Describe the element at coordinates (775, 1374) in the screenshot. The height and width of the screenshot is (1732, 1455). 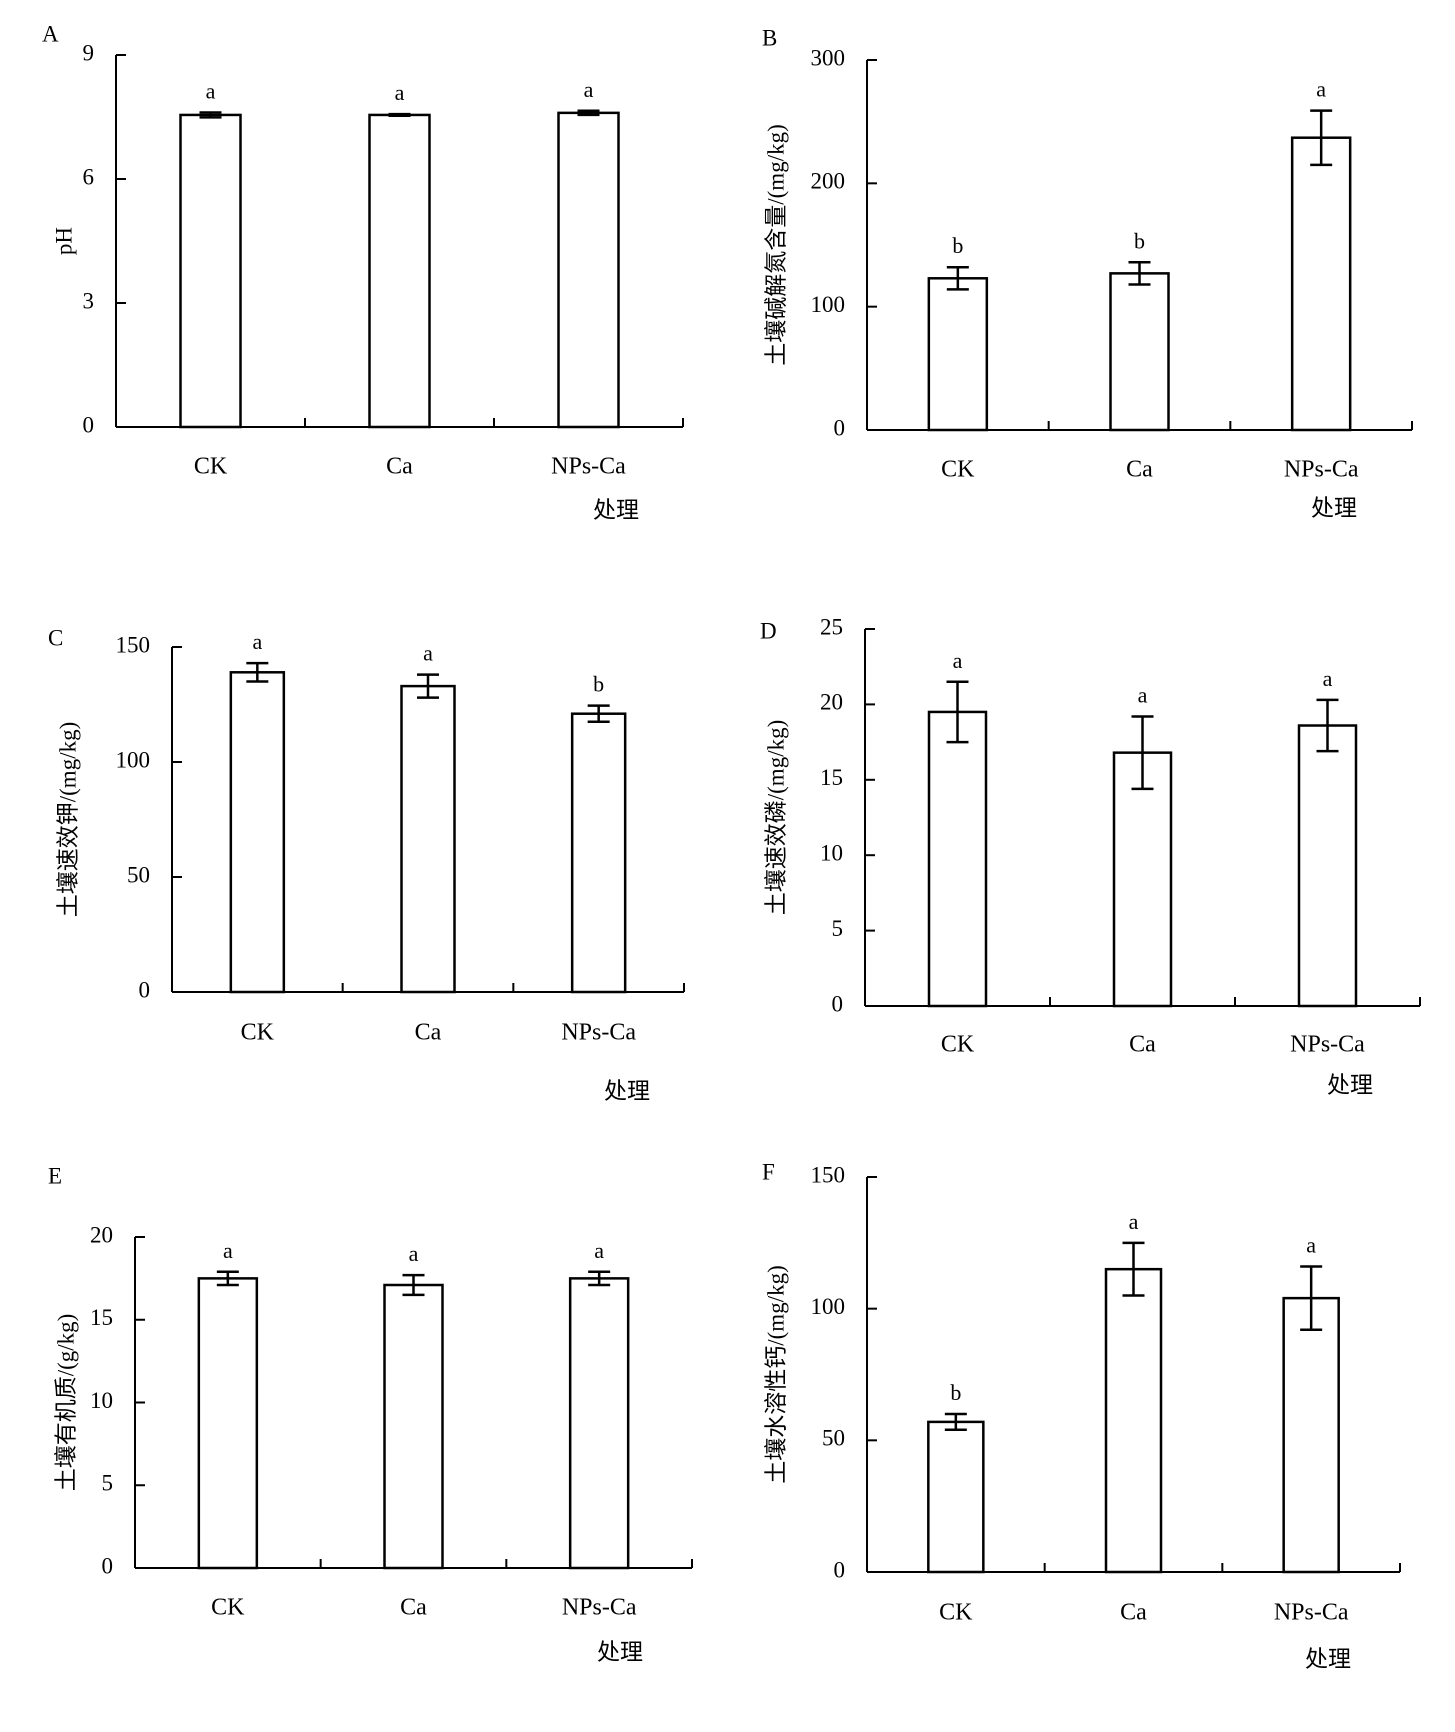
I see `y-axis-title: 土壤水溶性钙/(mg/kg)` at that location.